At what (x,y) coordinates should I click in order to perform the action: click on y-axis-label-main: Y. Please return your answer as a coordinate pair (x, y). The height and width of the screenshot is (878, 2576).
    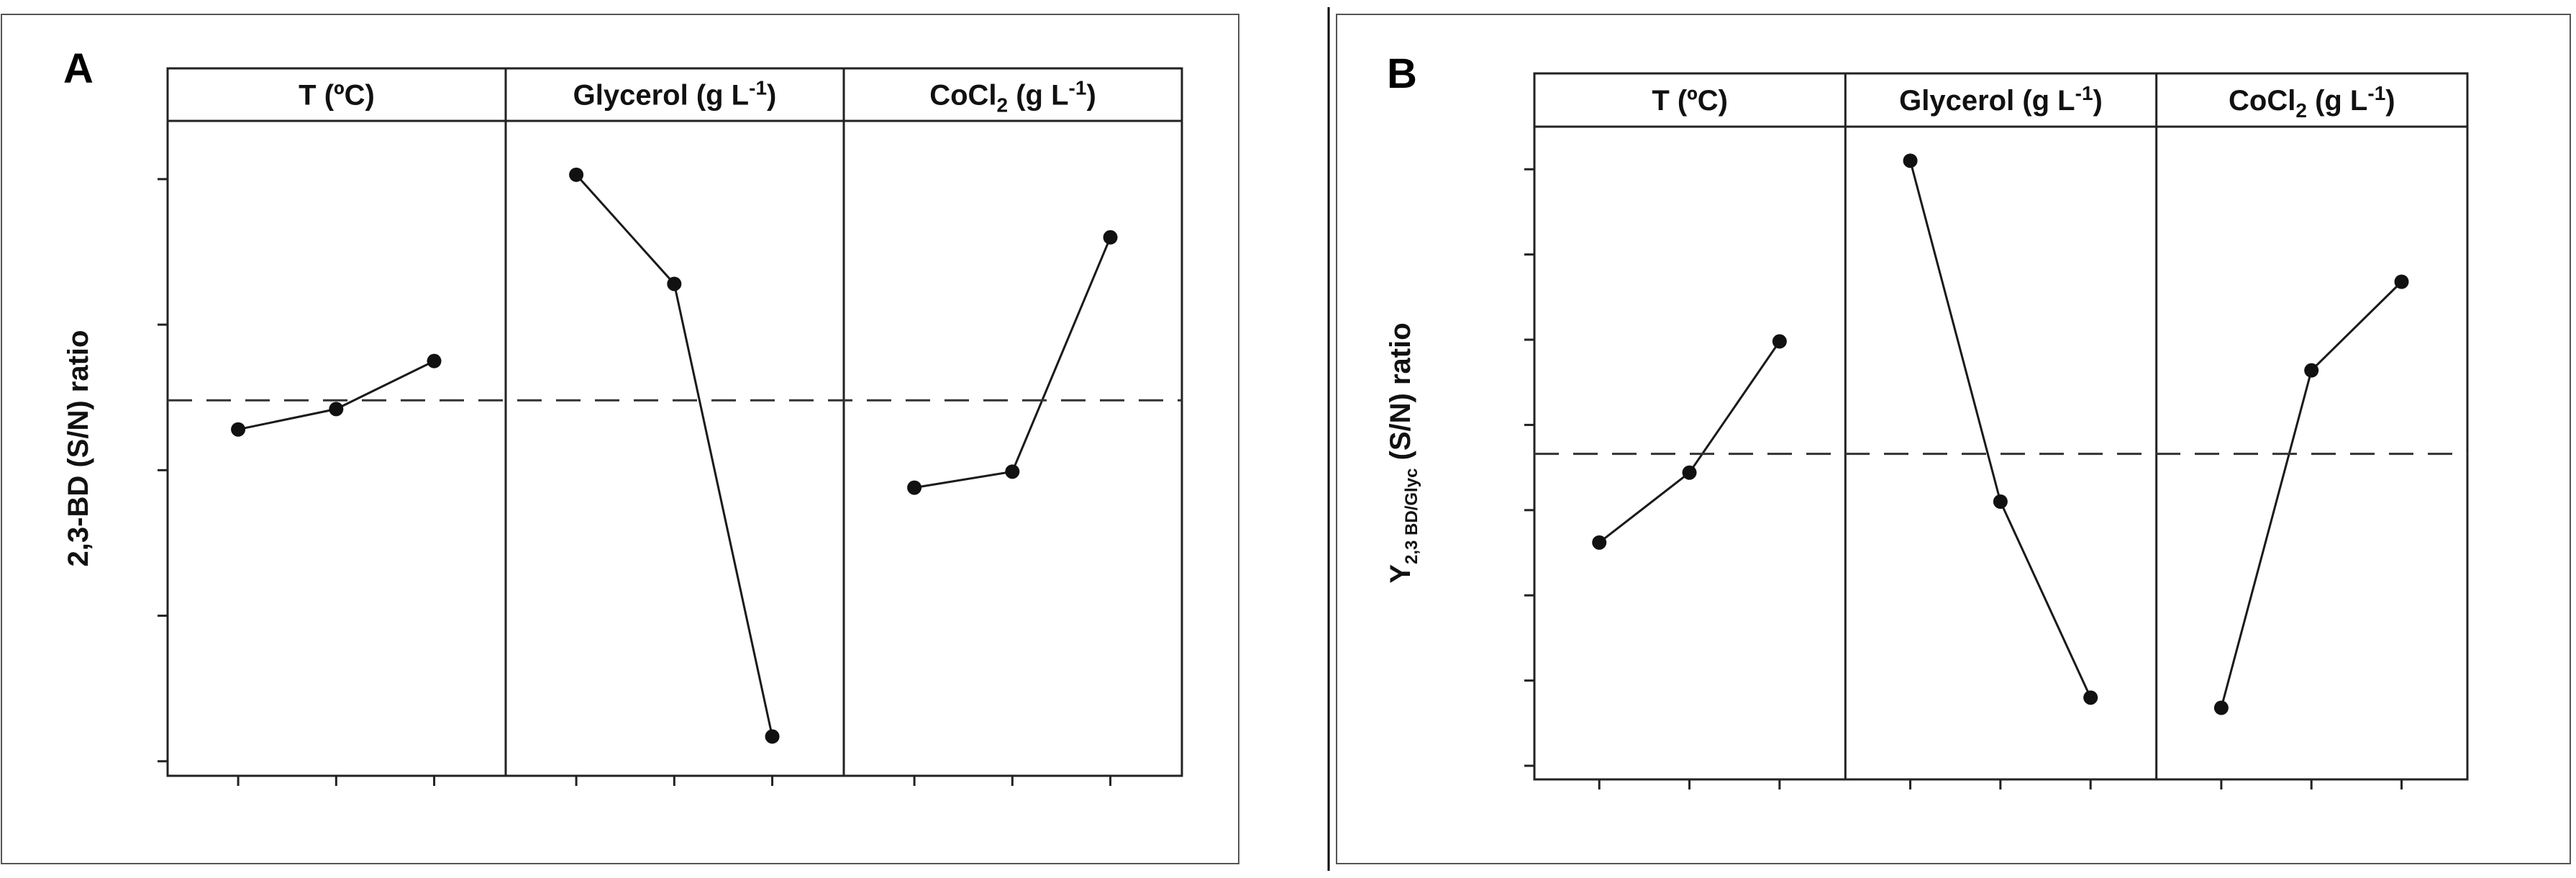
    Looking at the image, I should click on (1401, 574).